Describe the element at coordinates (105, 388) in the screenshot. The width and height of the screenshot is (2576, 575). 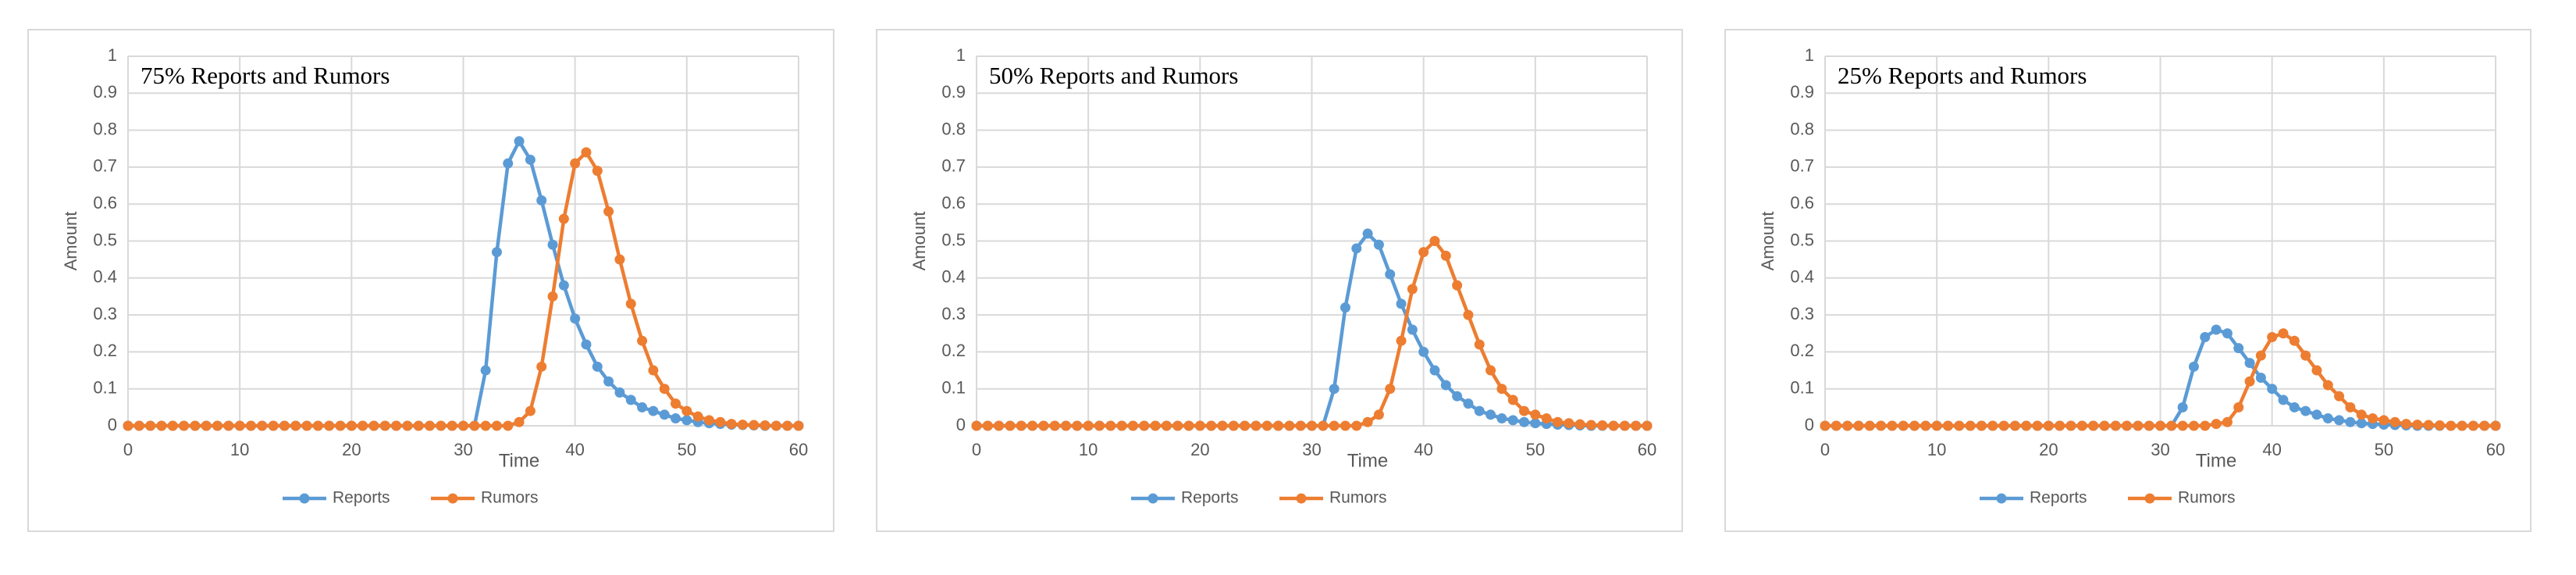
I see `y-tick-label: 0.1` at that location.